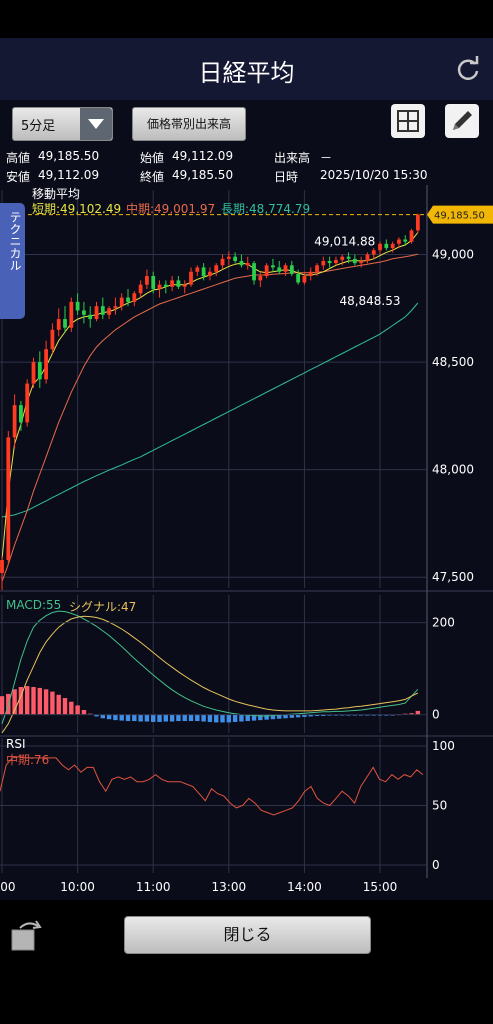  Describe the element at coordinates (266, 209) in the screenshot. I see `legend-long-ma: 長期:48,774.79` at that location.